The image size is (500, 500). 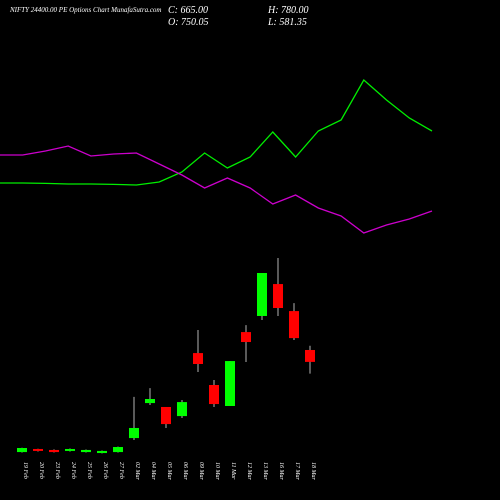 I want to click on x-tick-label: 12 Mar, so click(x=249, y=471).